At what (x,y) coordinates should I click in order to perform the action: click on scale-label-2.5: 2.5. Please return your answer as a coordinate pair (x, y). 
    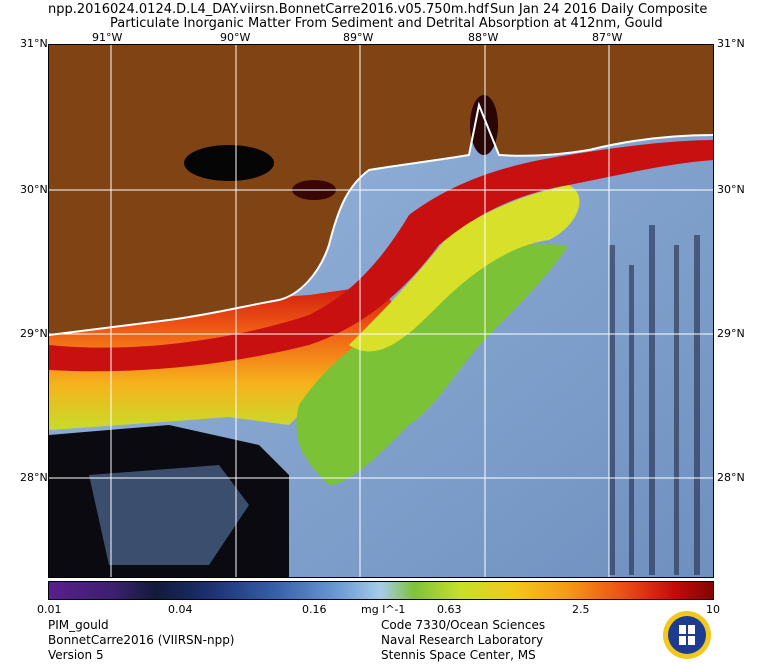
    Looking at the image, I should click on (581, 609).